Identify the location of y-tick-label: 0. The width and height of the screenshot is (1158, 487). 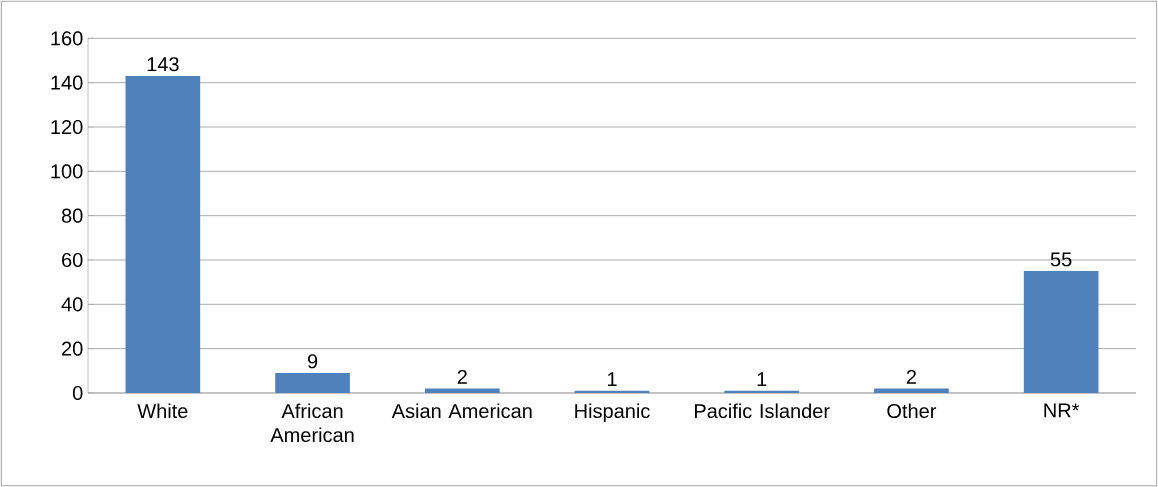
(77, 393).